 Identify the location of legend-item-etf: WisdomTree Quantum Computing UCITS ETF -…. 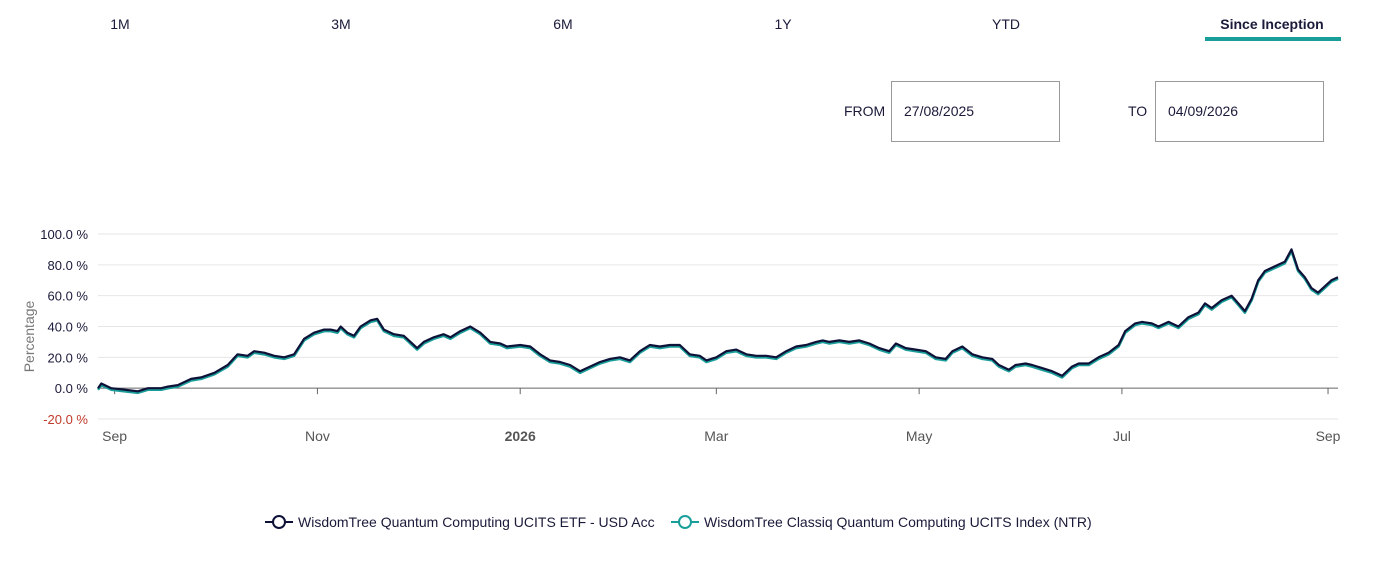
(460, 522).